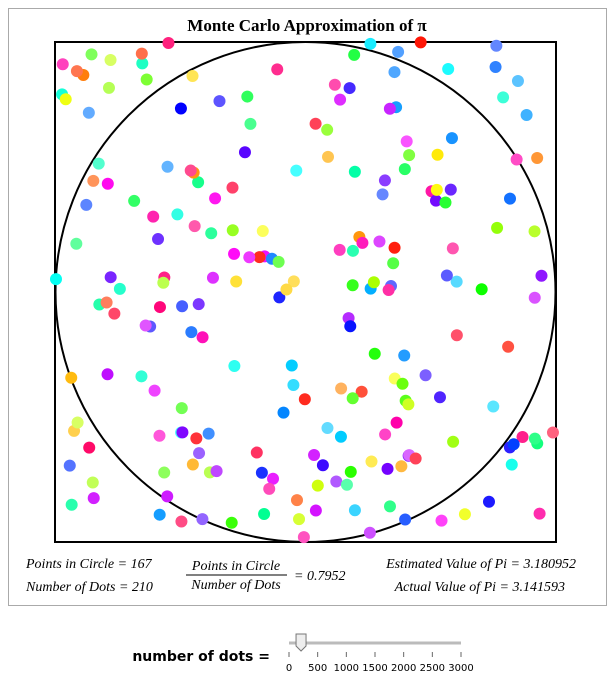  Describe the element at coordinates (374, 668) in the screenshot. I see `slider-tick-label: 1500` at that location.